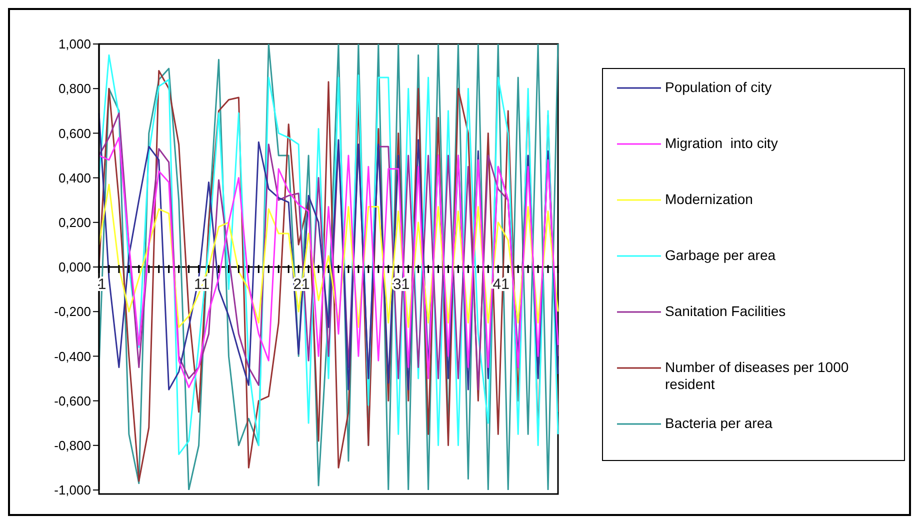  Describe the element at coordinates (719, 87) in the screenshot. I see `legend-label: Population of city` at that location.